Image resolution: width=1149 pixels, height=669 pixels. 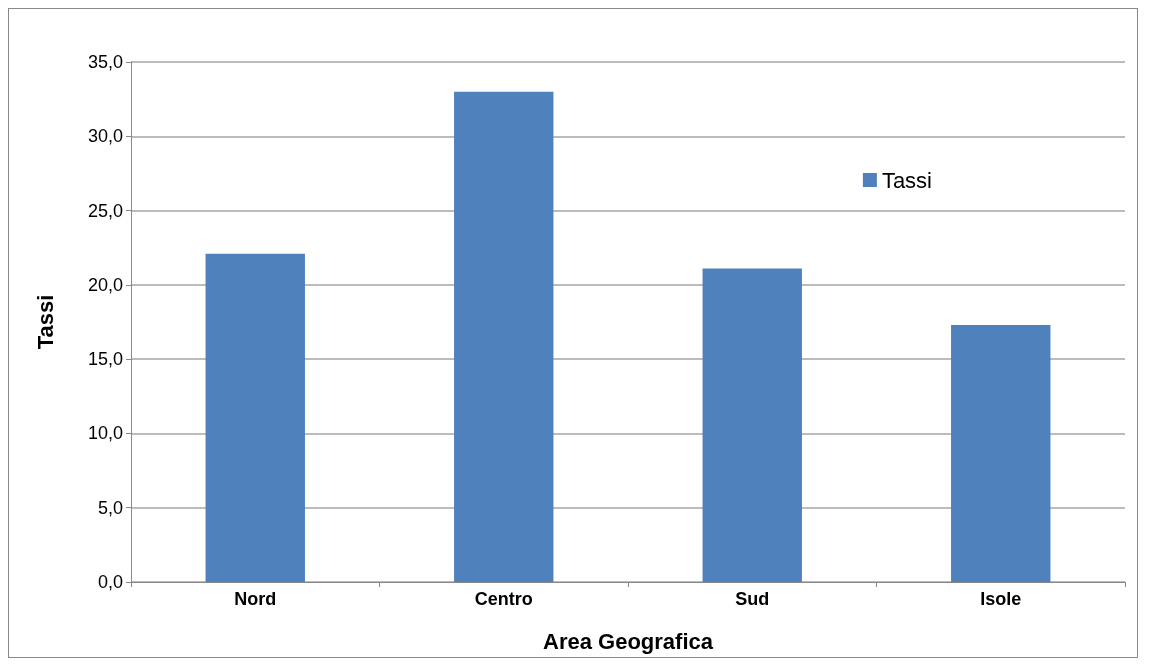 What do you see at coordinates (628, 641) in the screenshot?
I see `x-axis-title: Area Geografica` at bounding box center [628, 641].